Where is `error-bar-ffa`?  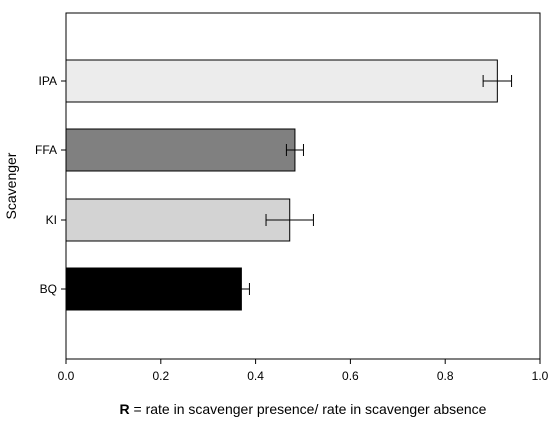
error-bar-ffa is located at coordinates (294, 150).